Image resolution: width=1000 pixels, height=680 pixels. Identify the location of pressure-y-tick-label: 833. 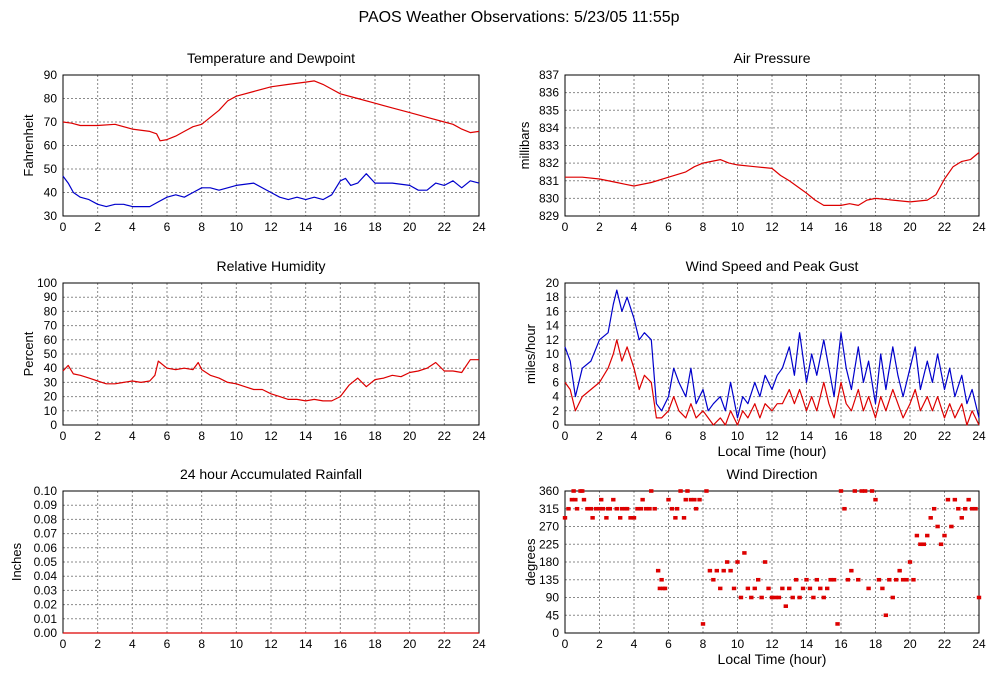
(549, 146).